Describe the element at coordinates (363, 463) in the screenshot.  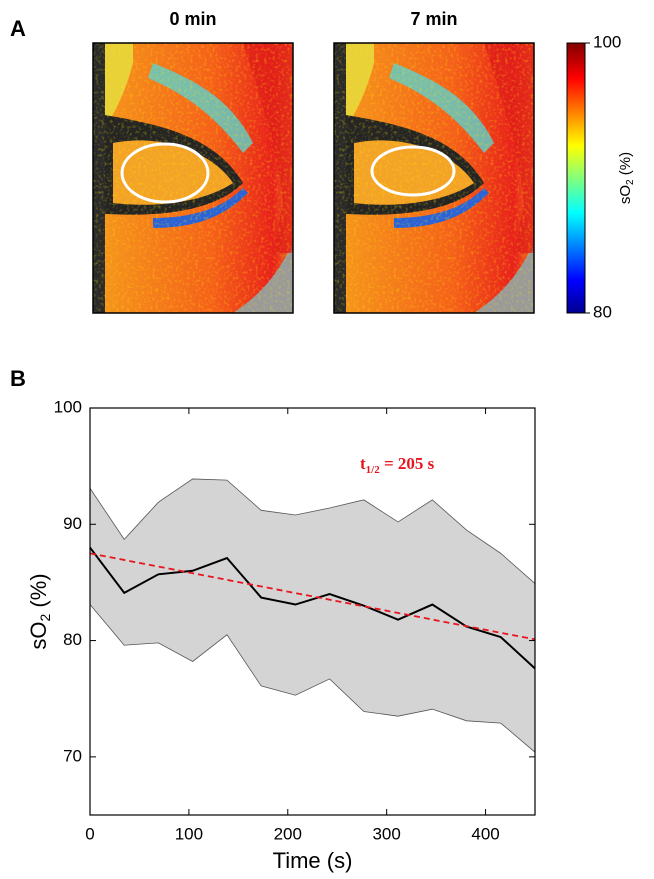
I see `annotation-part: t` at that location.